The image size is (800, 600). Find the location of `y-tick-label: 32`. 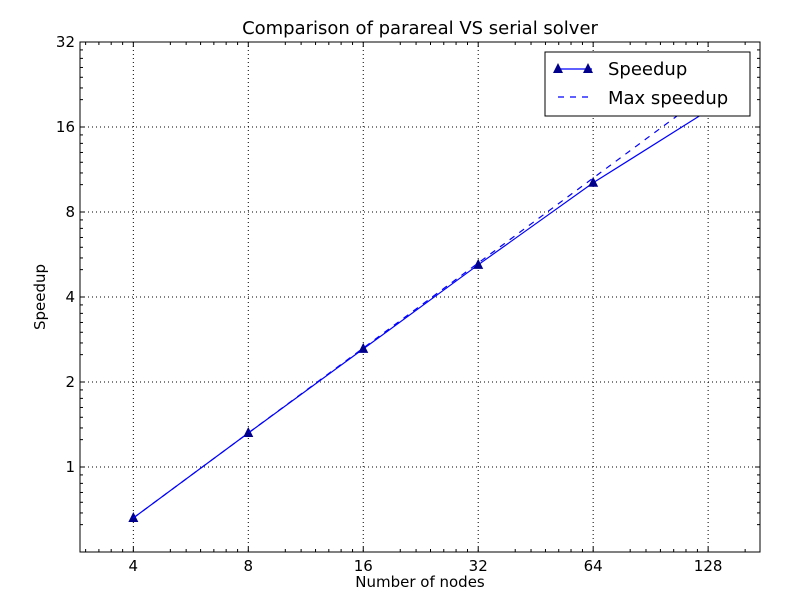

y-tick-label: 32 is located at coordinates (65, 42).